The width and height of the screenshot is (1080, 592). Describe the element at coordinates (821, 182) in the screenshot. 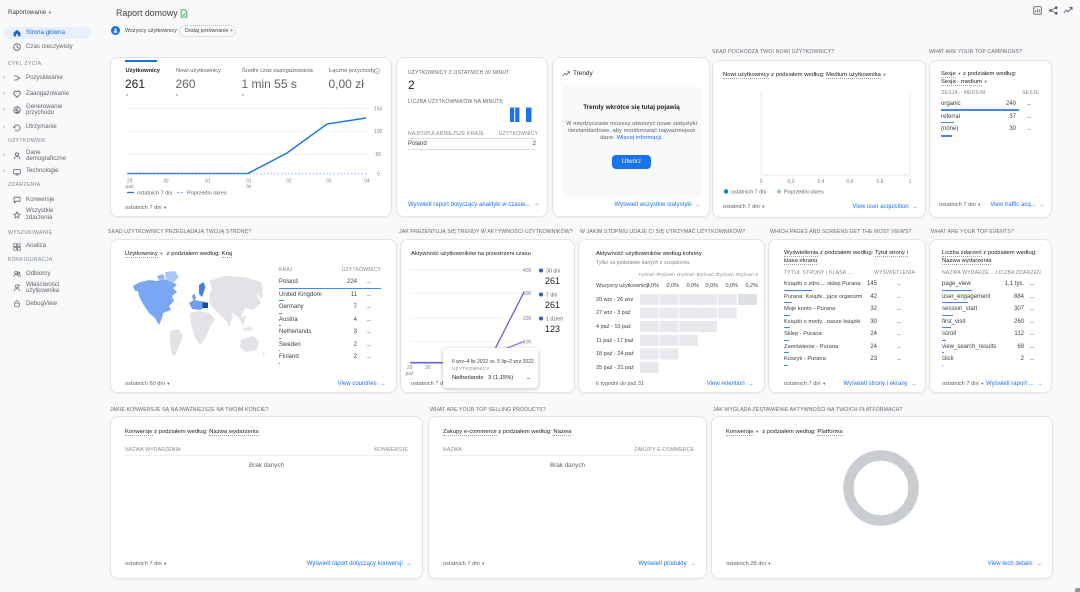

I see `svg-text: 0,4` at that location.